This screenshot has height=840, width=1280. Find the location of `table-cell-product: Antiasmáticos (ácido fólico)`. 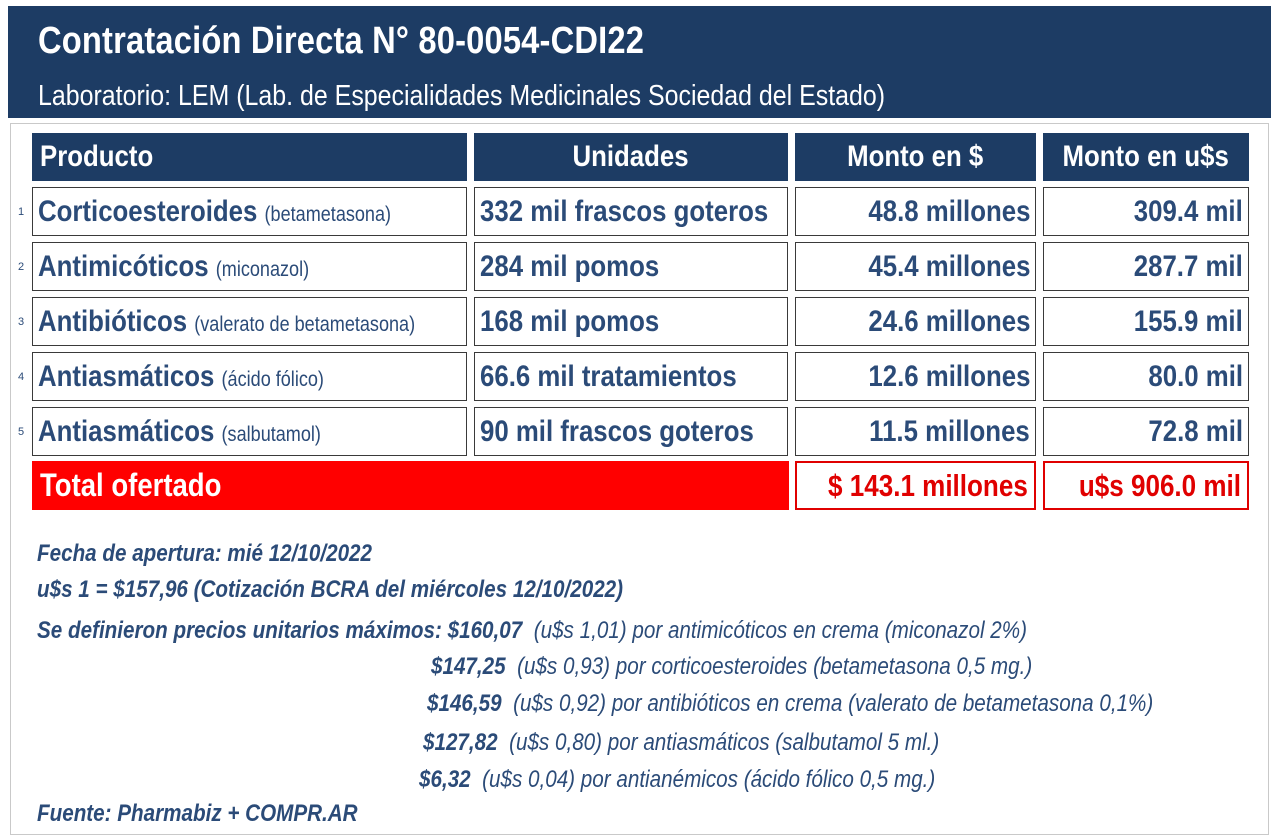

table-cell-product: Antiasmáticos (ácido fólico) is located at coordinates (249, 376).